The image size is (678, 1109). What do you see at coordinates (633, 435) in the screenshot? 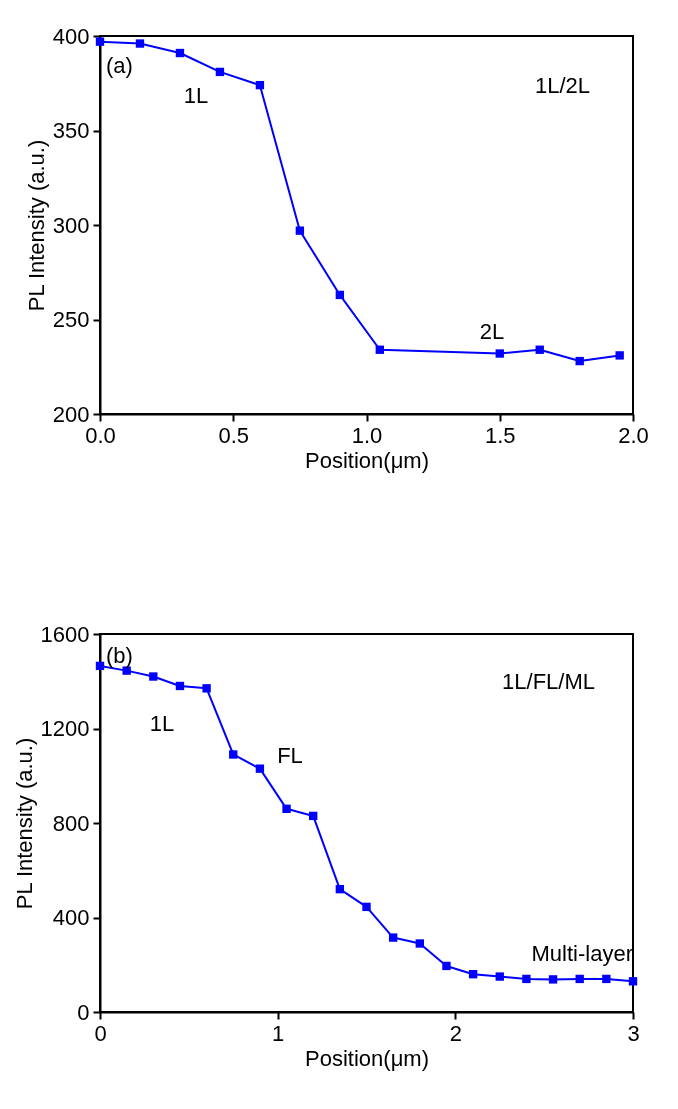
I see `x-tick-label: 2.0` at bounding box center [633, 435].